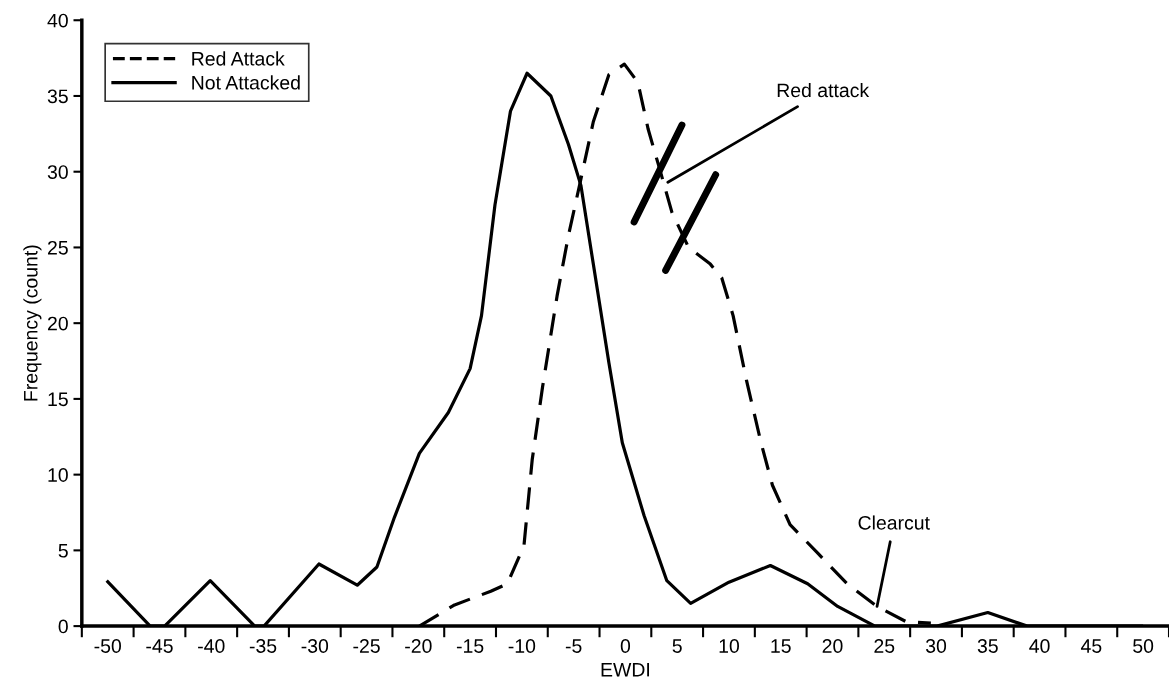 The image size is (1169, 698). What do you see at coordinates (263, 646) in the screenshot?
I see `x-tick-label: -35` at bounding box center [263, 646].